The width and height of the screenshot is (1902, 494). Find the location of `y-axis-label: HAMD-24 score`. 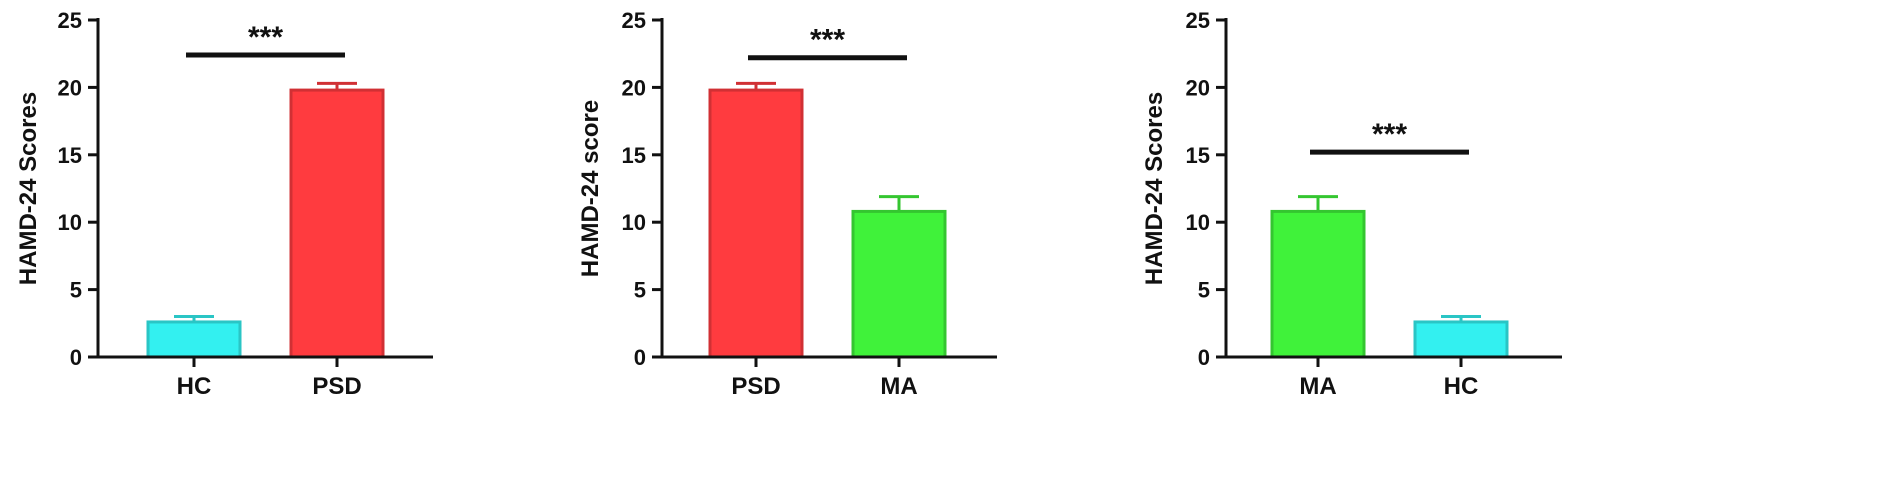

y-axis-label: HAMD-24 score is located at coordinates (590, 188).